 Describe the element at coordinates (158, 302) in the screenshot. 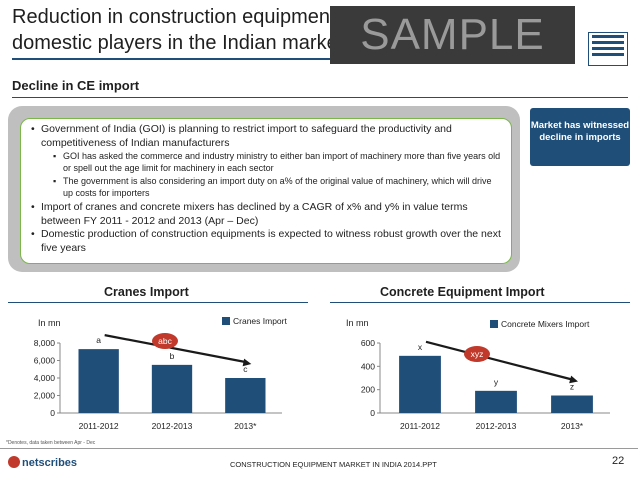

I see `chart-1-rule` at that location.